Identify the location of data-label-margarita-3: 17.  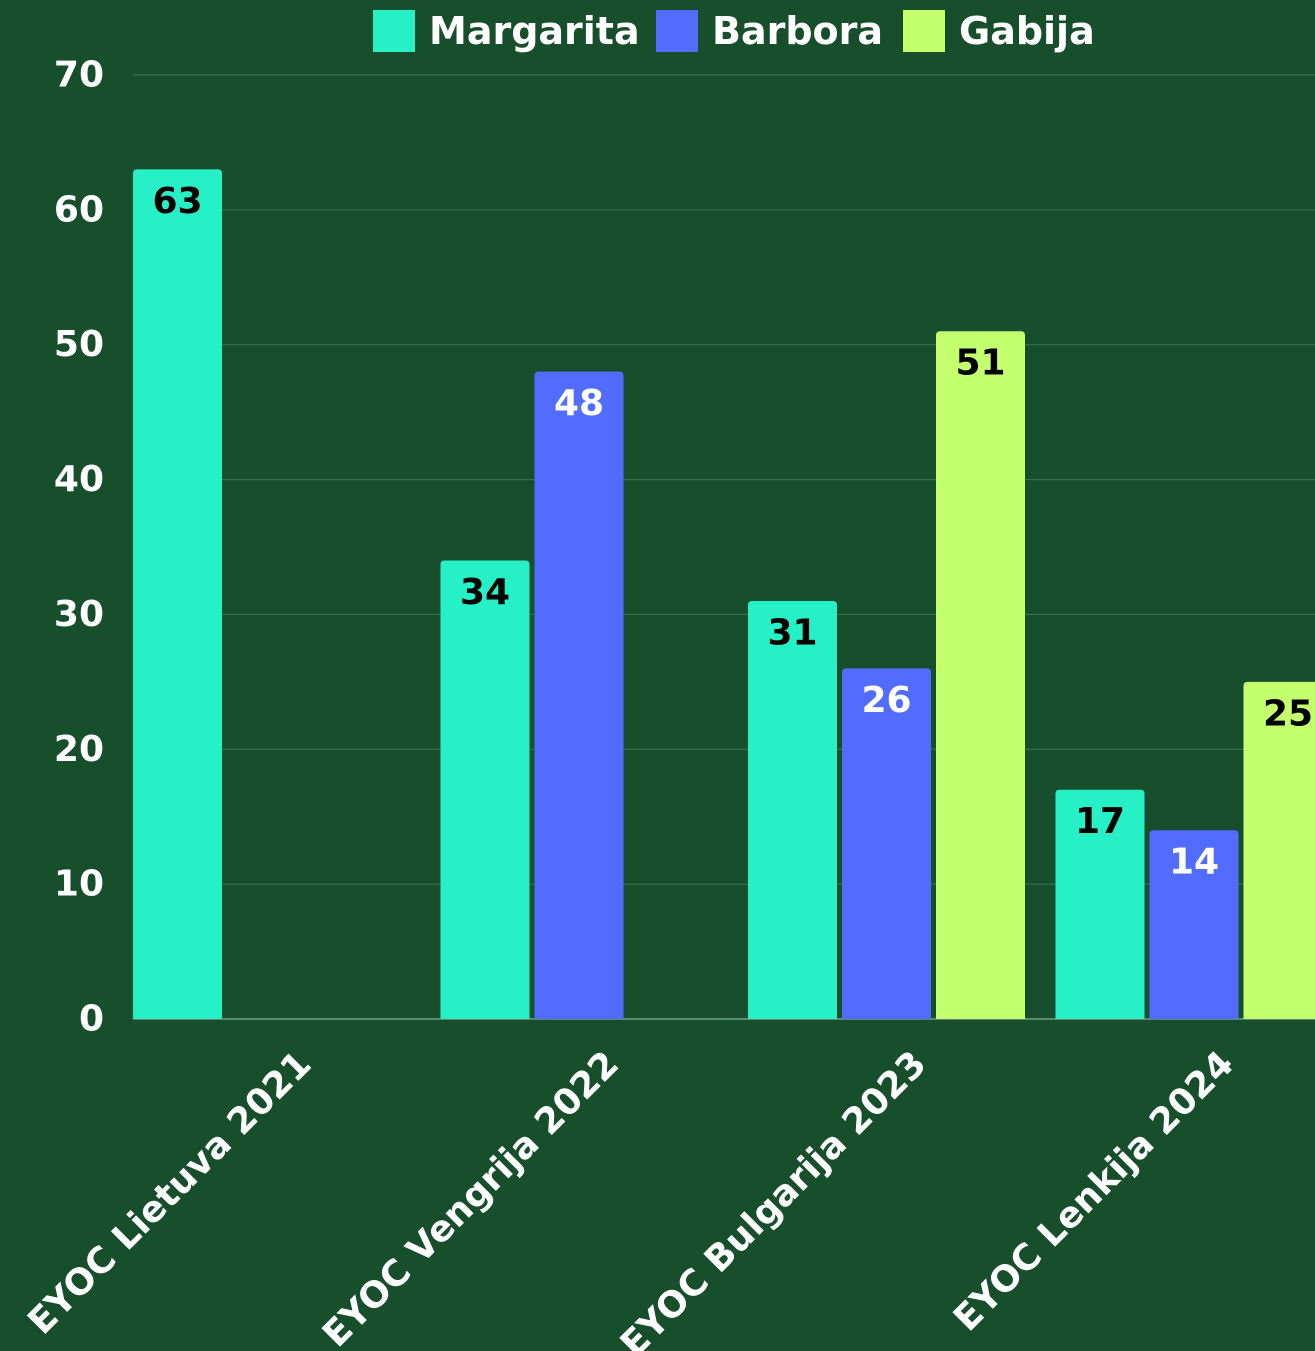
(1100, 821).